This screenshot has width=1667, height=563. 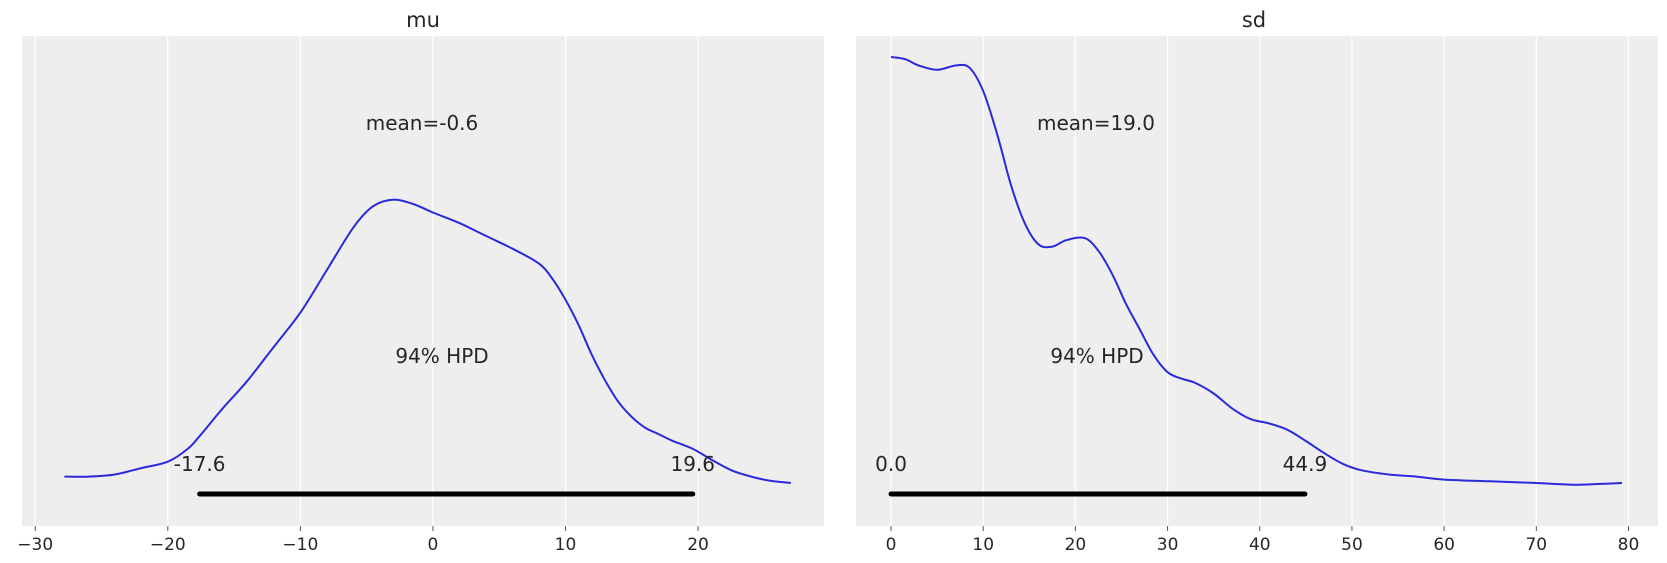 I want to click on hpd-label-mu: 94% HPD, so click(x=441, y=356).